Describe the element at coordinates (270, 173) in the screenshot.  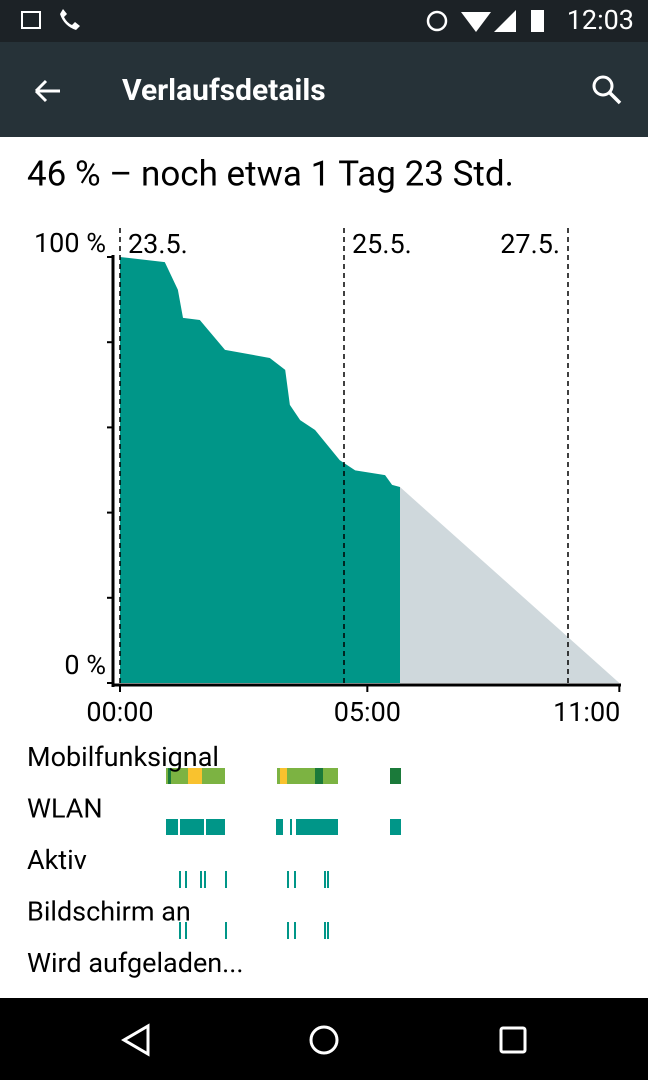
I see `summary: 46 % – noch etwa 1 Tag 23 Std.` at that location.